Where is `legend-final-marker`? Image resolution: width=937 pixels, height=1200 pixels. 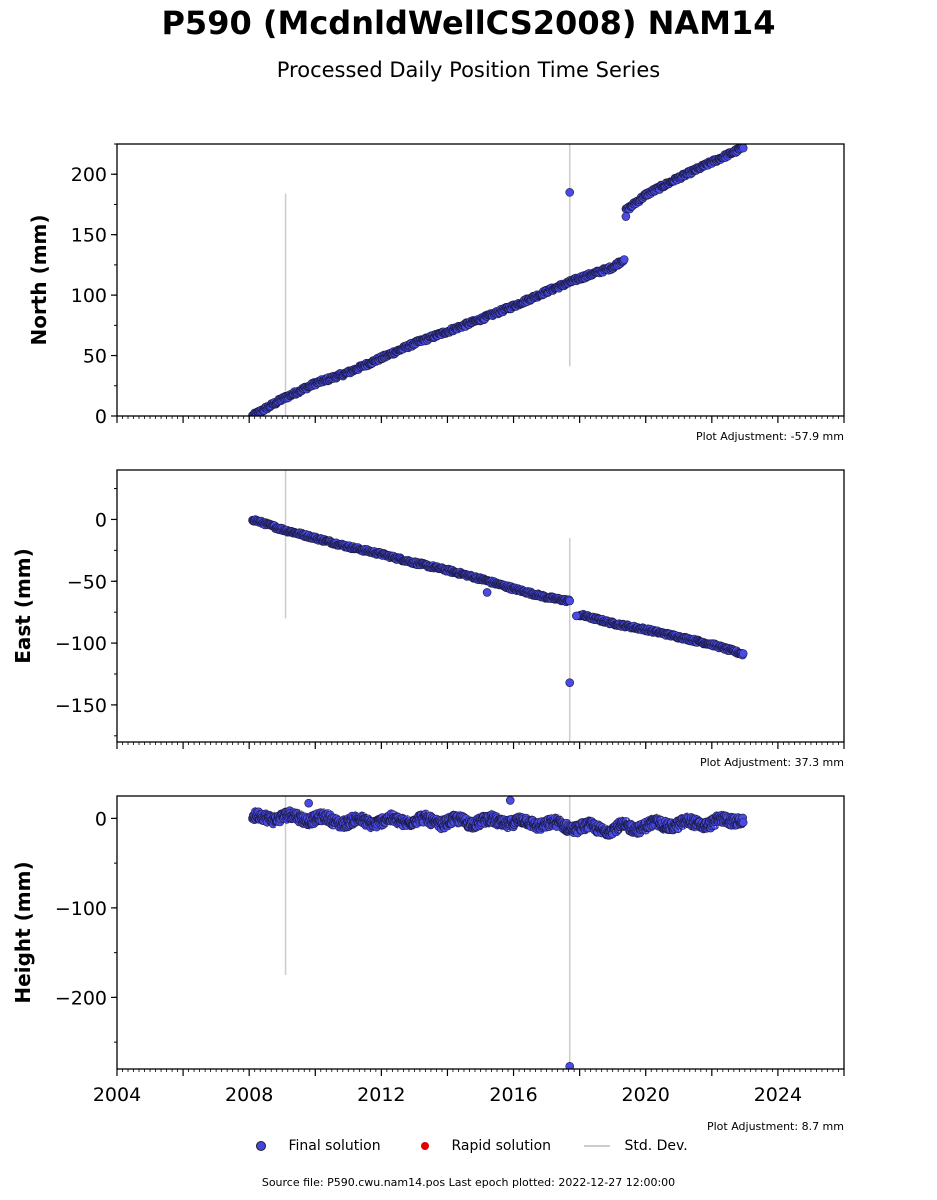
legend-final-marker is located at coordinates (261, 1146).